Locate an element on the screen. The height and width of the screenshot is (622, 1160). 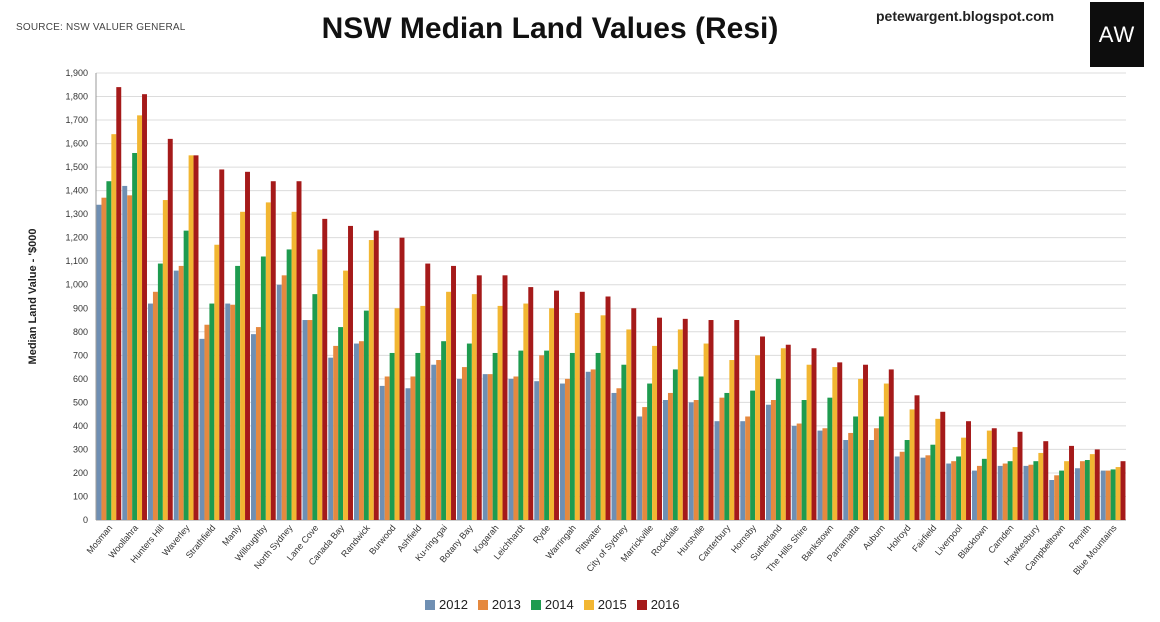
y-tick-label: 900 is located at coordinates (80, 308).